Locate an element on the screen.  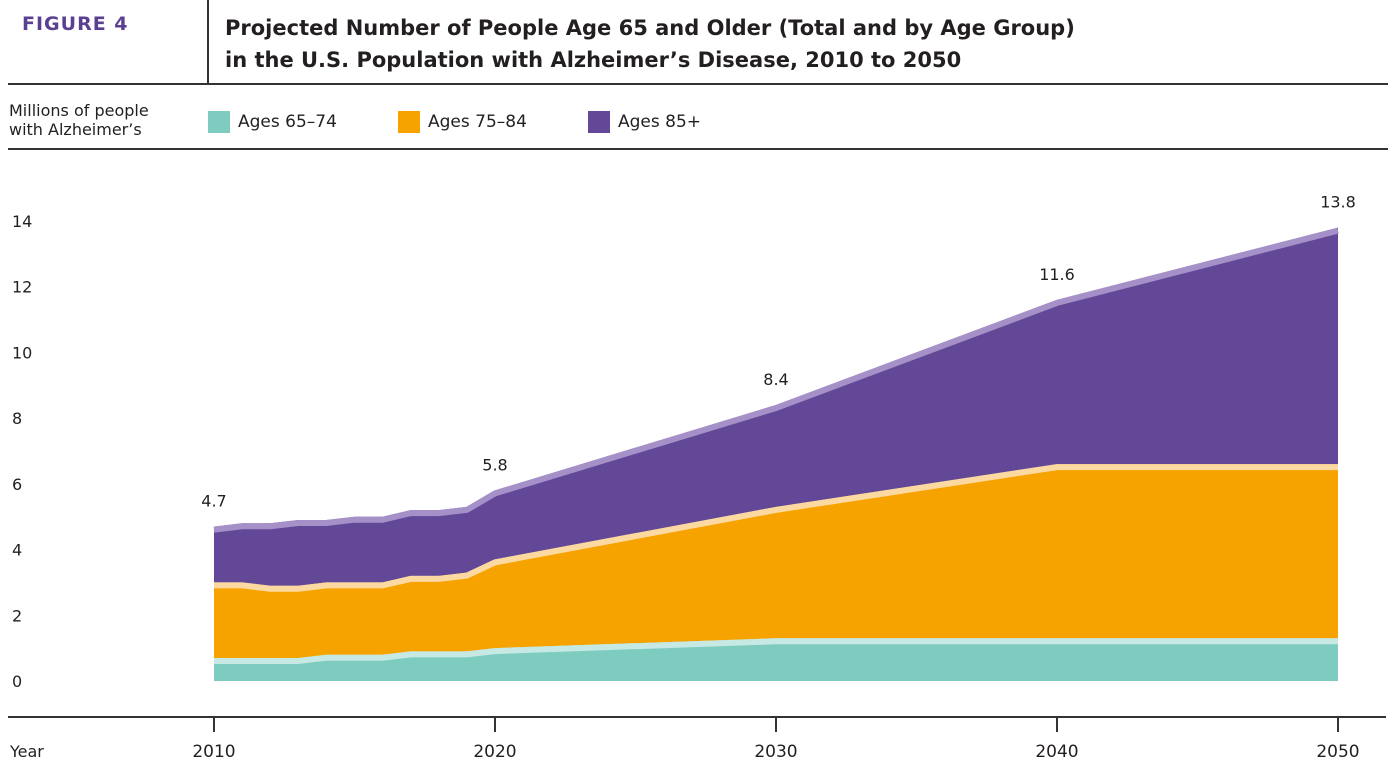
total-data-label: 8.4 is located at coordinates (775, 379).